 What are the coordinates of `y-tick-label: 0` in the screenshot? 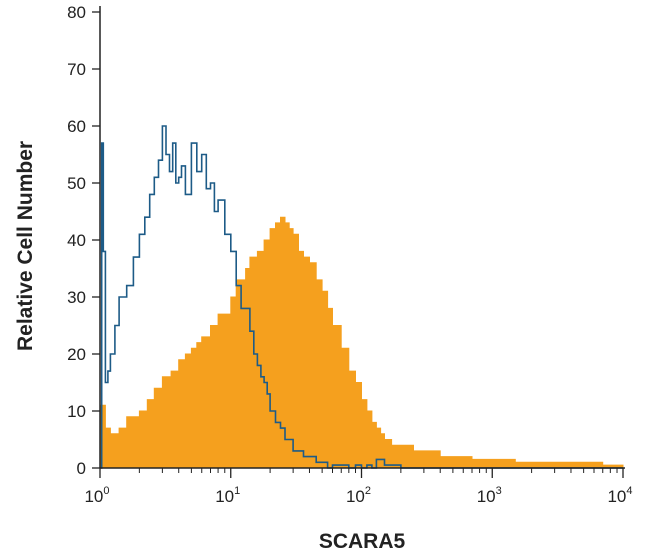 It's located at (81, 468).